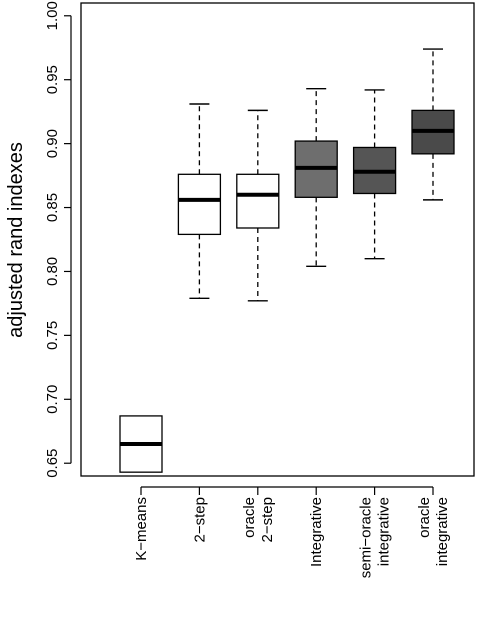 This screenshot has width=477, height=624. Describe the element at coordinates (316, 532) in the screenshot. I see `x-category-label: Integrative` at that location.